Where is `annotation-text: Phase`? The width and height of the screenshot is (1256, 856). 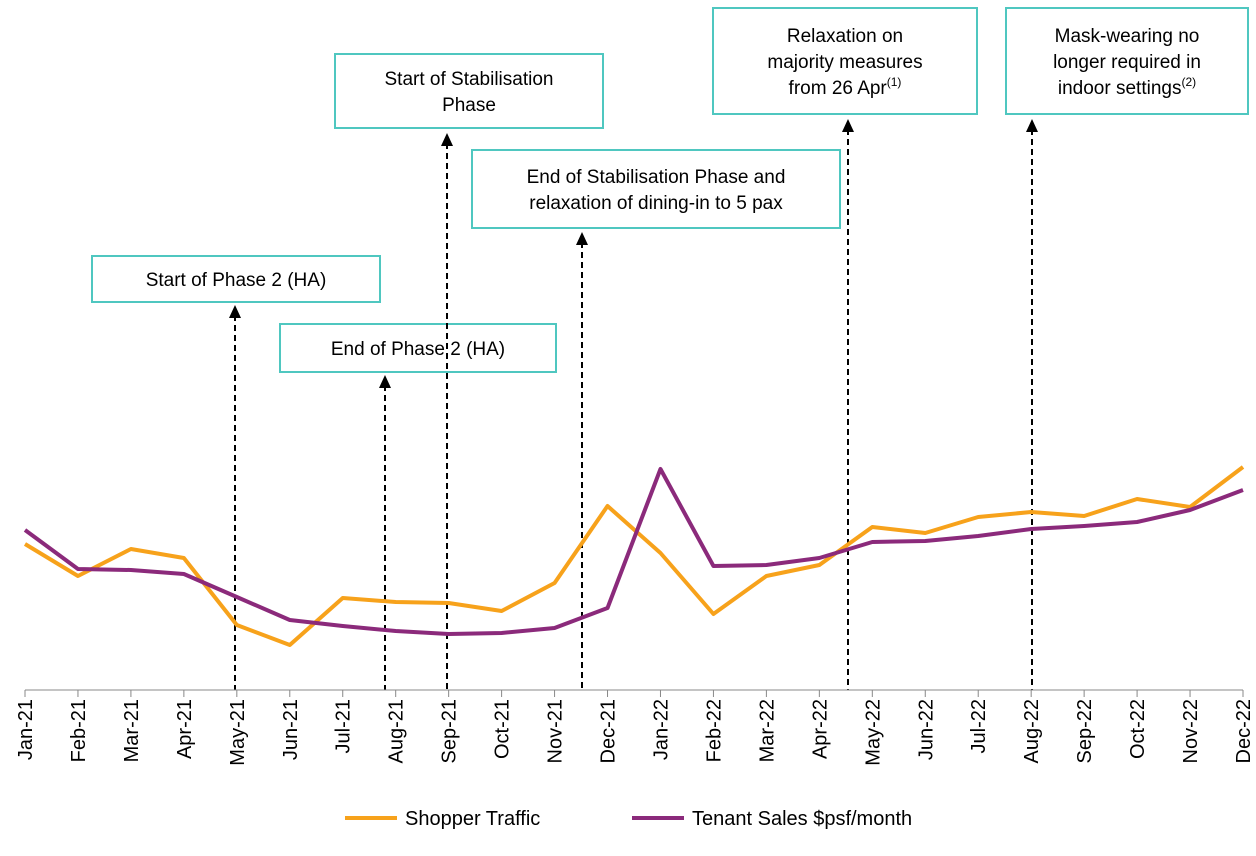
annotation-text: Phase is located at coordinates (469, 105).